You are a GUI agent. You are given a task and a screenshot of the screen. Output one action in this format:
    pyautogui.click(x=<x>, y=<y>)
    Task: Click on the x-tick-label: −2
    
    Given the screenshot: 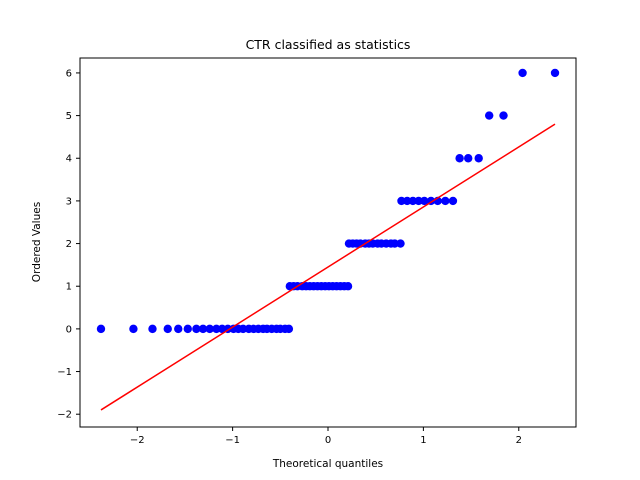 What is the action you would take?
    pyautogui.click(x=137, y=440)
    